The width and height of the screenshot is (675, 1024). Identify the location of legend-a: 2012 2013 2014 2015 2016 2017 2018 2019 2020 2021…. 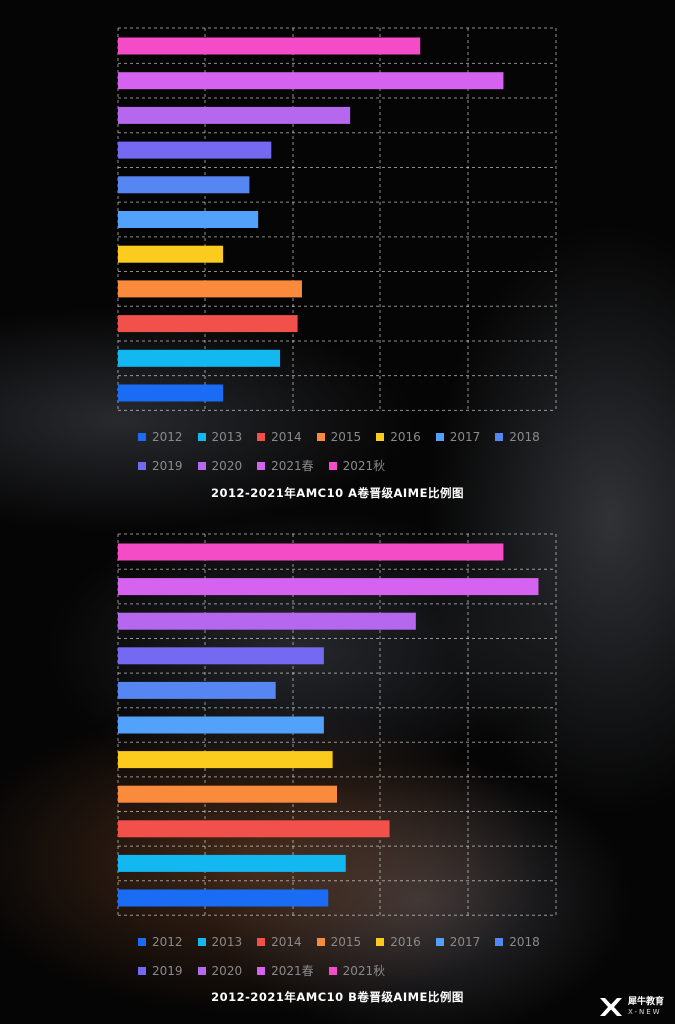
(358, 451).